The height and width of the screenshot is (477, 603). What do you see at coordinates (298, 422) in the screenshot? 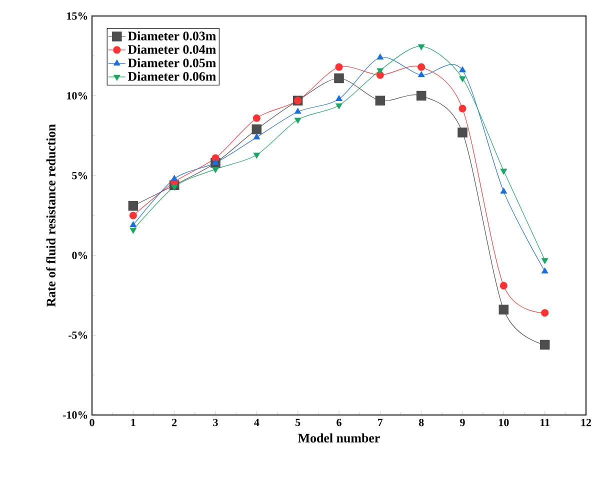
I see `x-tick-label: 5` at bounding box center [298, 422].